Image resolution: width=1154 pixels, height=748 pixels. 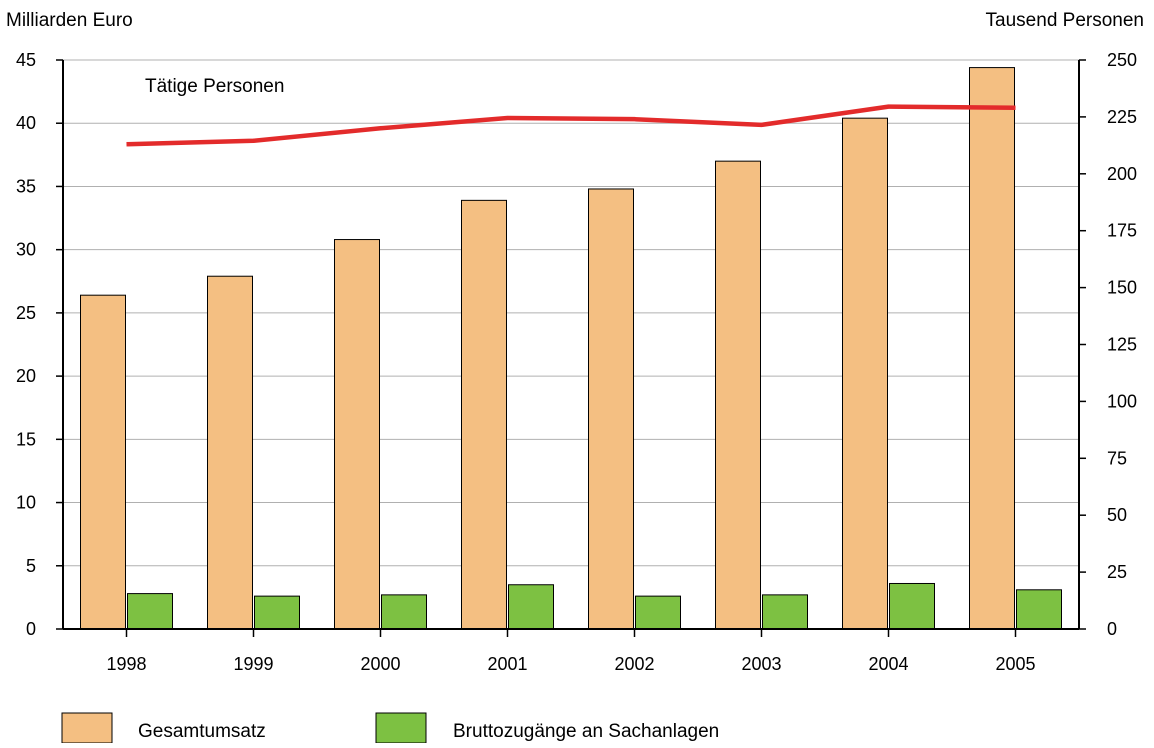 I want to click on bar-bruttozugaenge-2000, so click(x=404, y=612).